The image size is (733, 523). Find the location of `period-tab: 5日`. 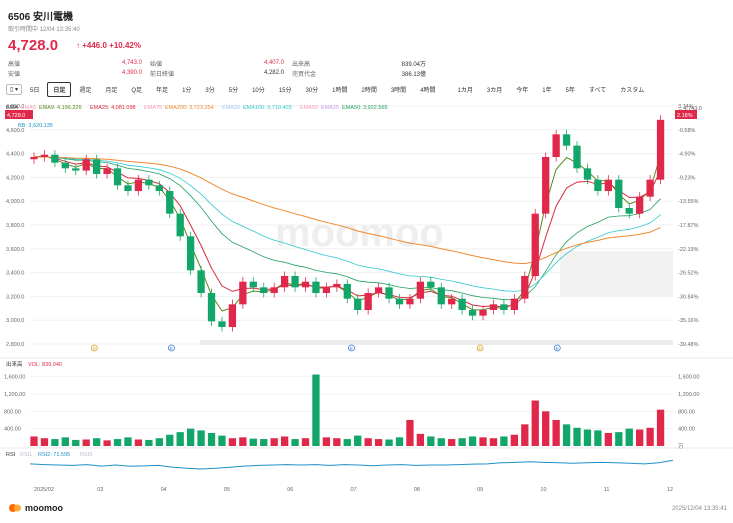

period-tab: 5日 is located at coordinates (34, 91).